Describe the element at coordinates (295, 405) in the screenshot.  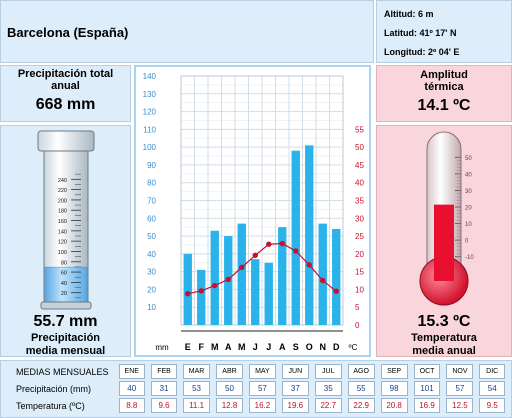
I see `temp-cell: 19.6` at that location.